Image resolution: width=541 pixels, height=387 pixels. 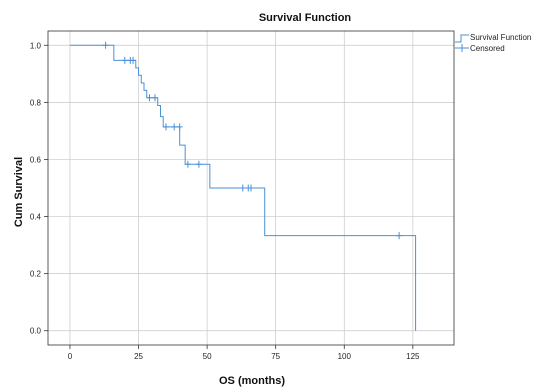 I want to click on x-tick-label: 50, so click(x=207, y=356).